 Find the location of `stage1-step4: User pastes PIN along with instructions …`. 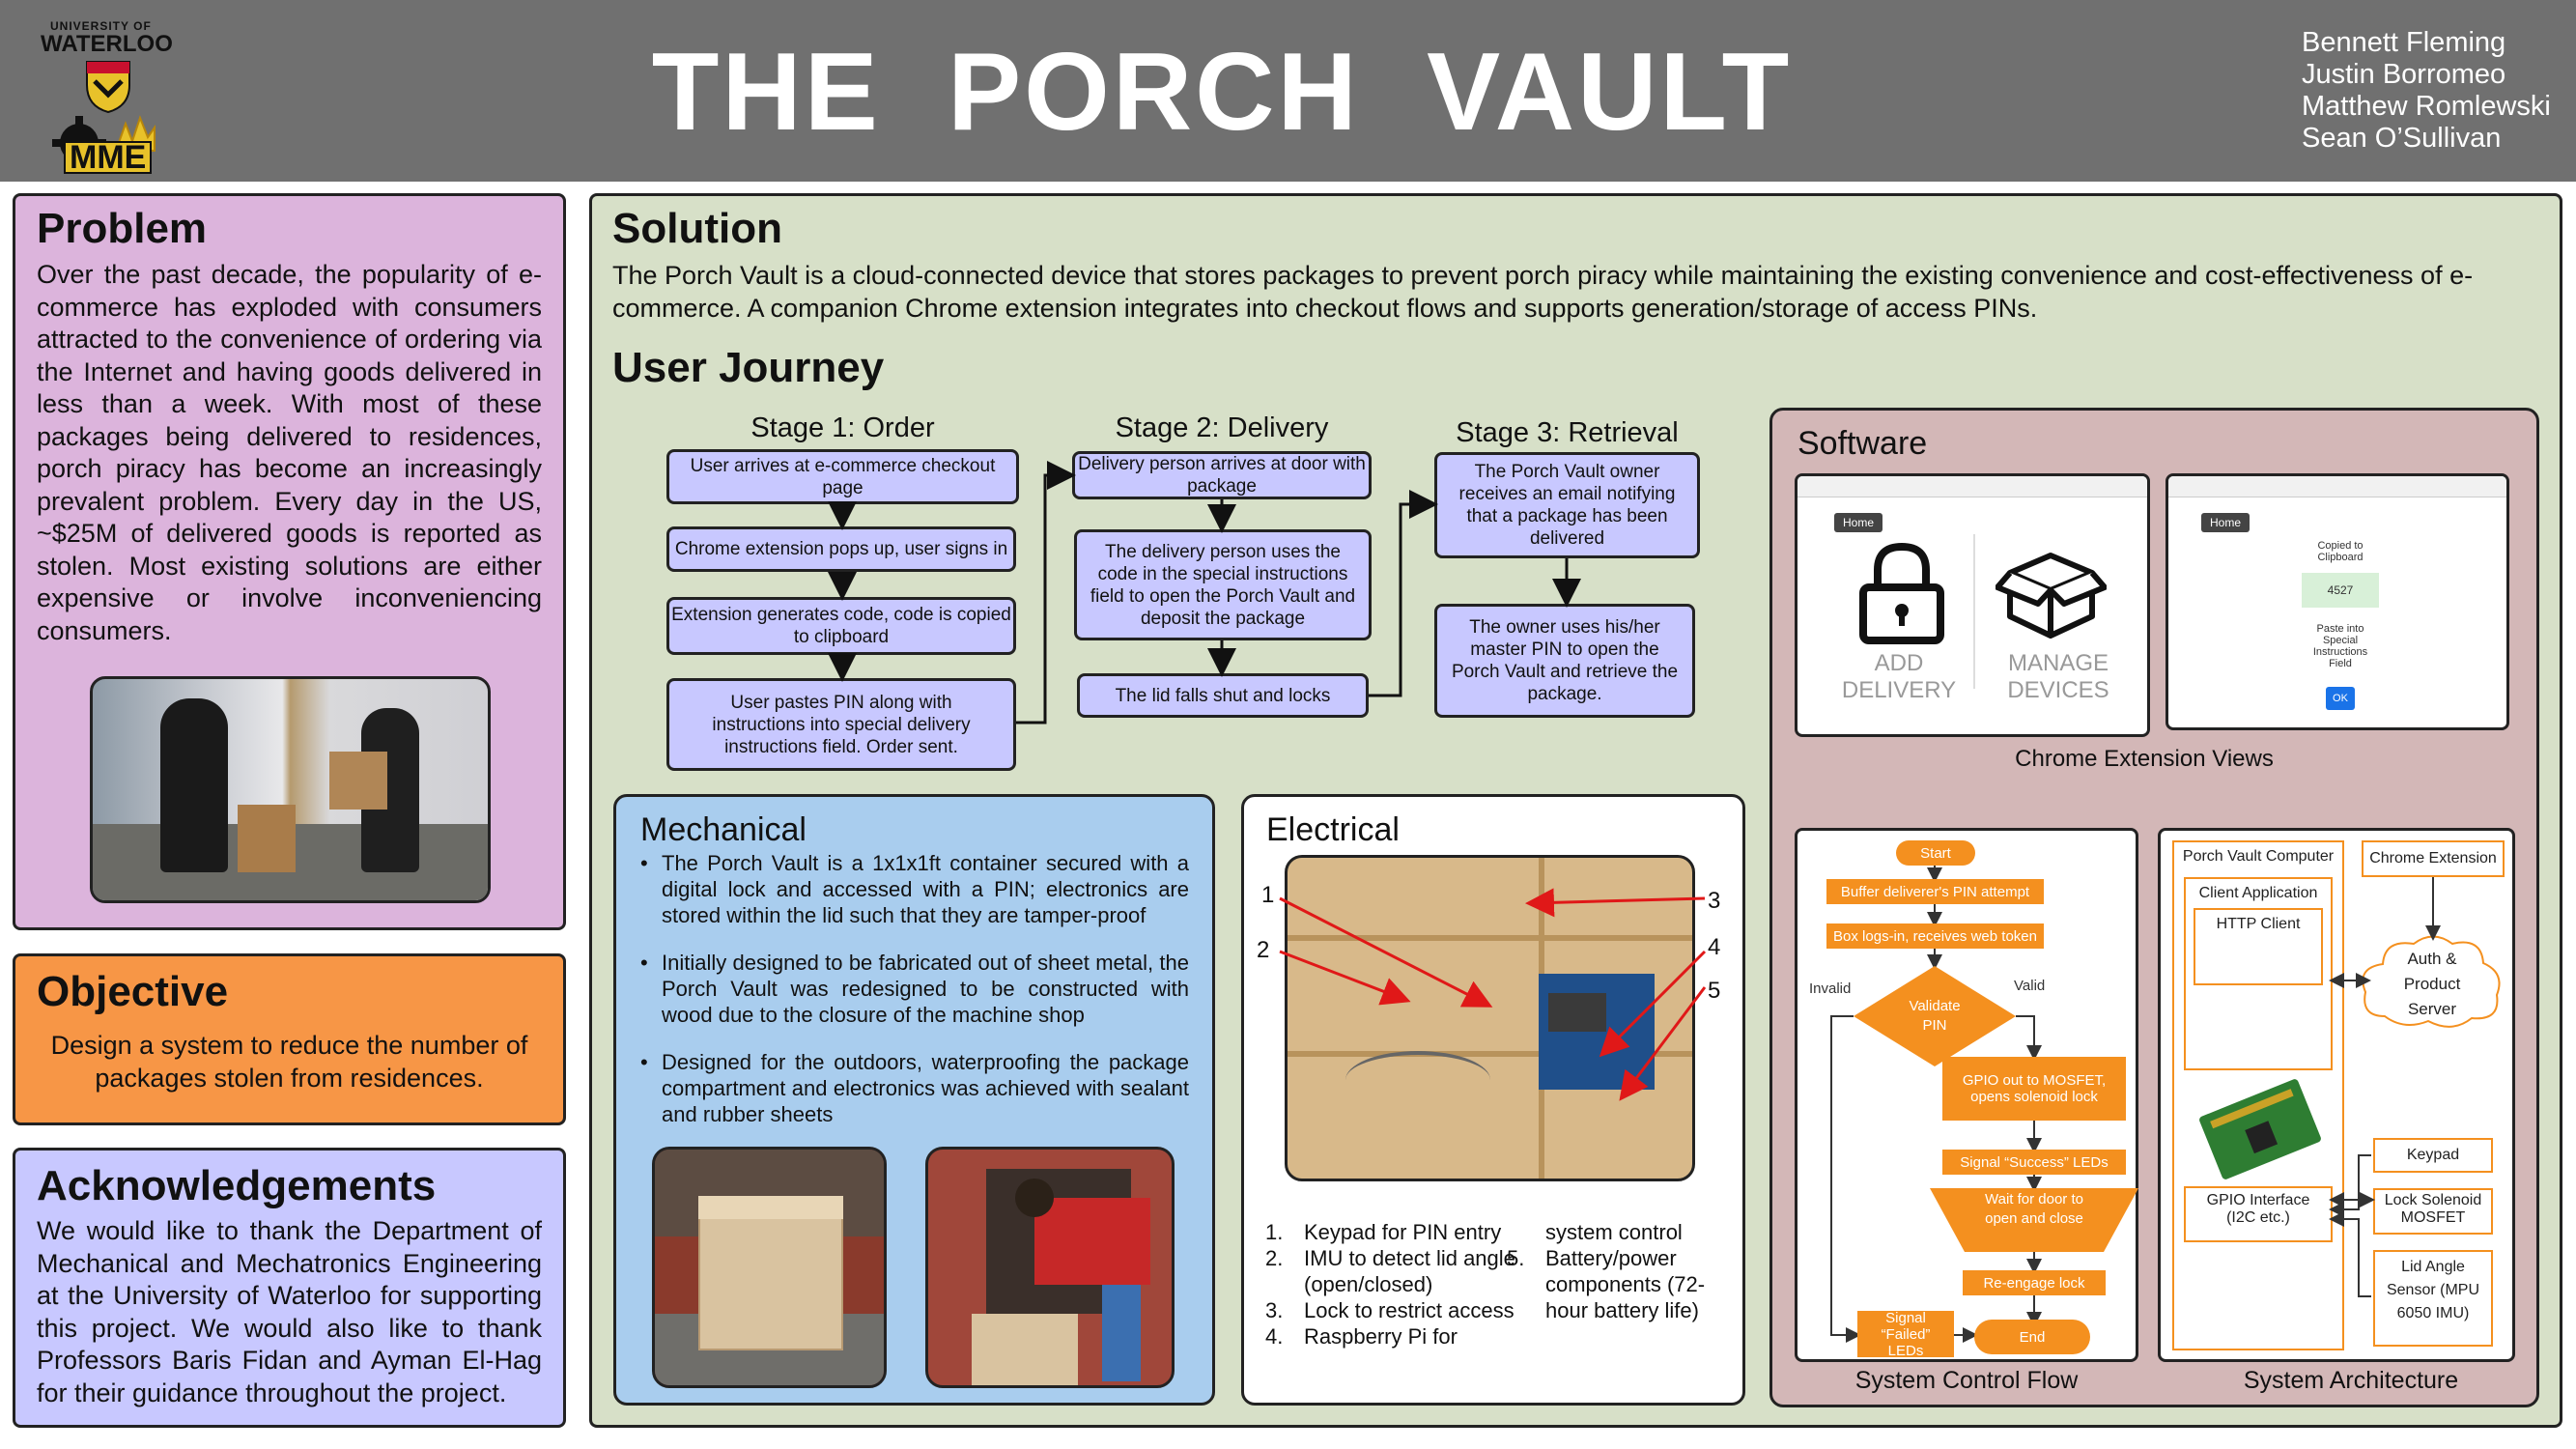

stage1-step4: User pastes PIN along with instructions … is located at coordinates (841, 724).